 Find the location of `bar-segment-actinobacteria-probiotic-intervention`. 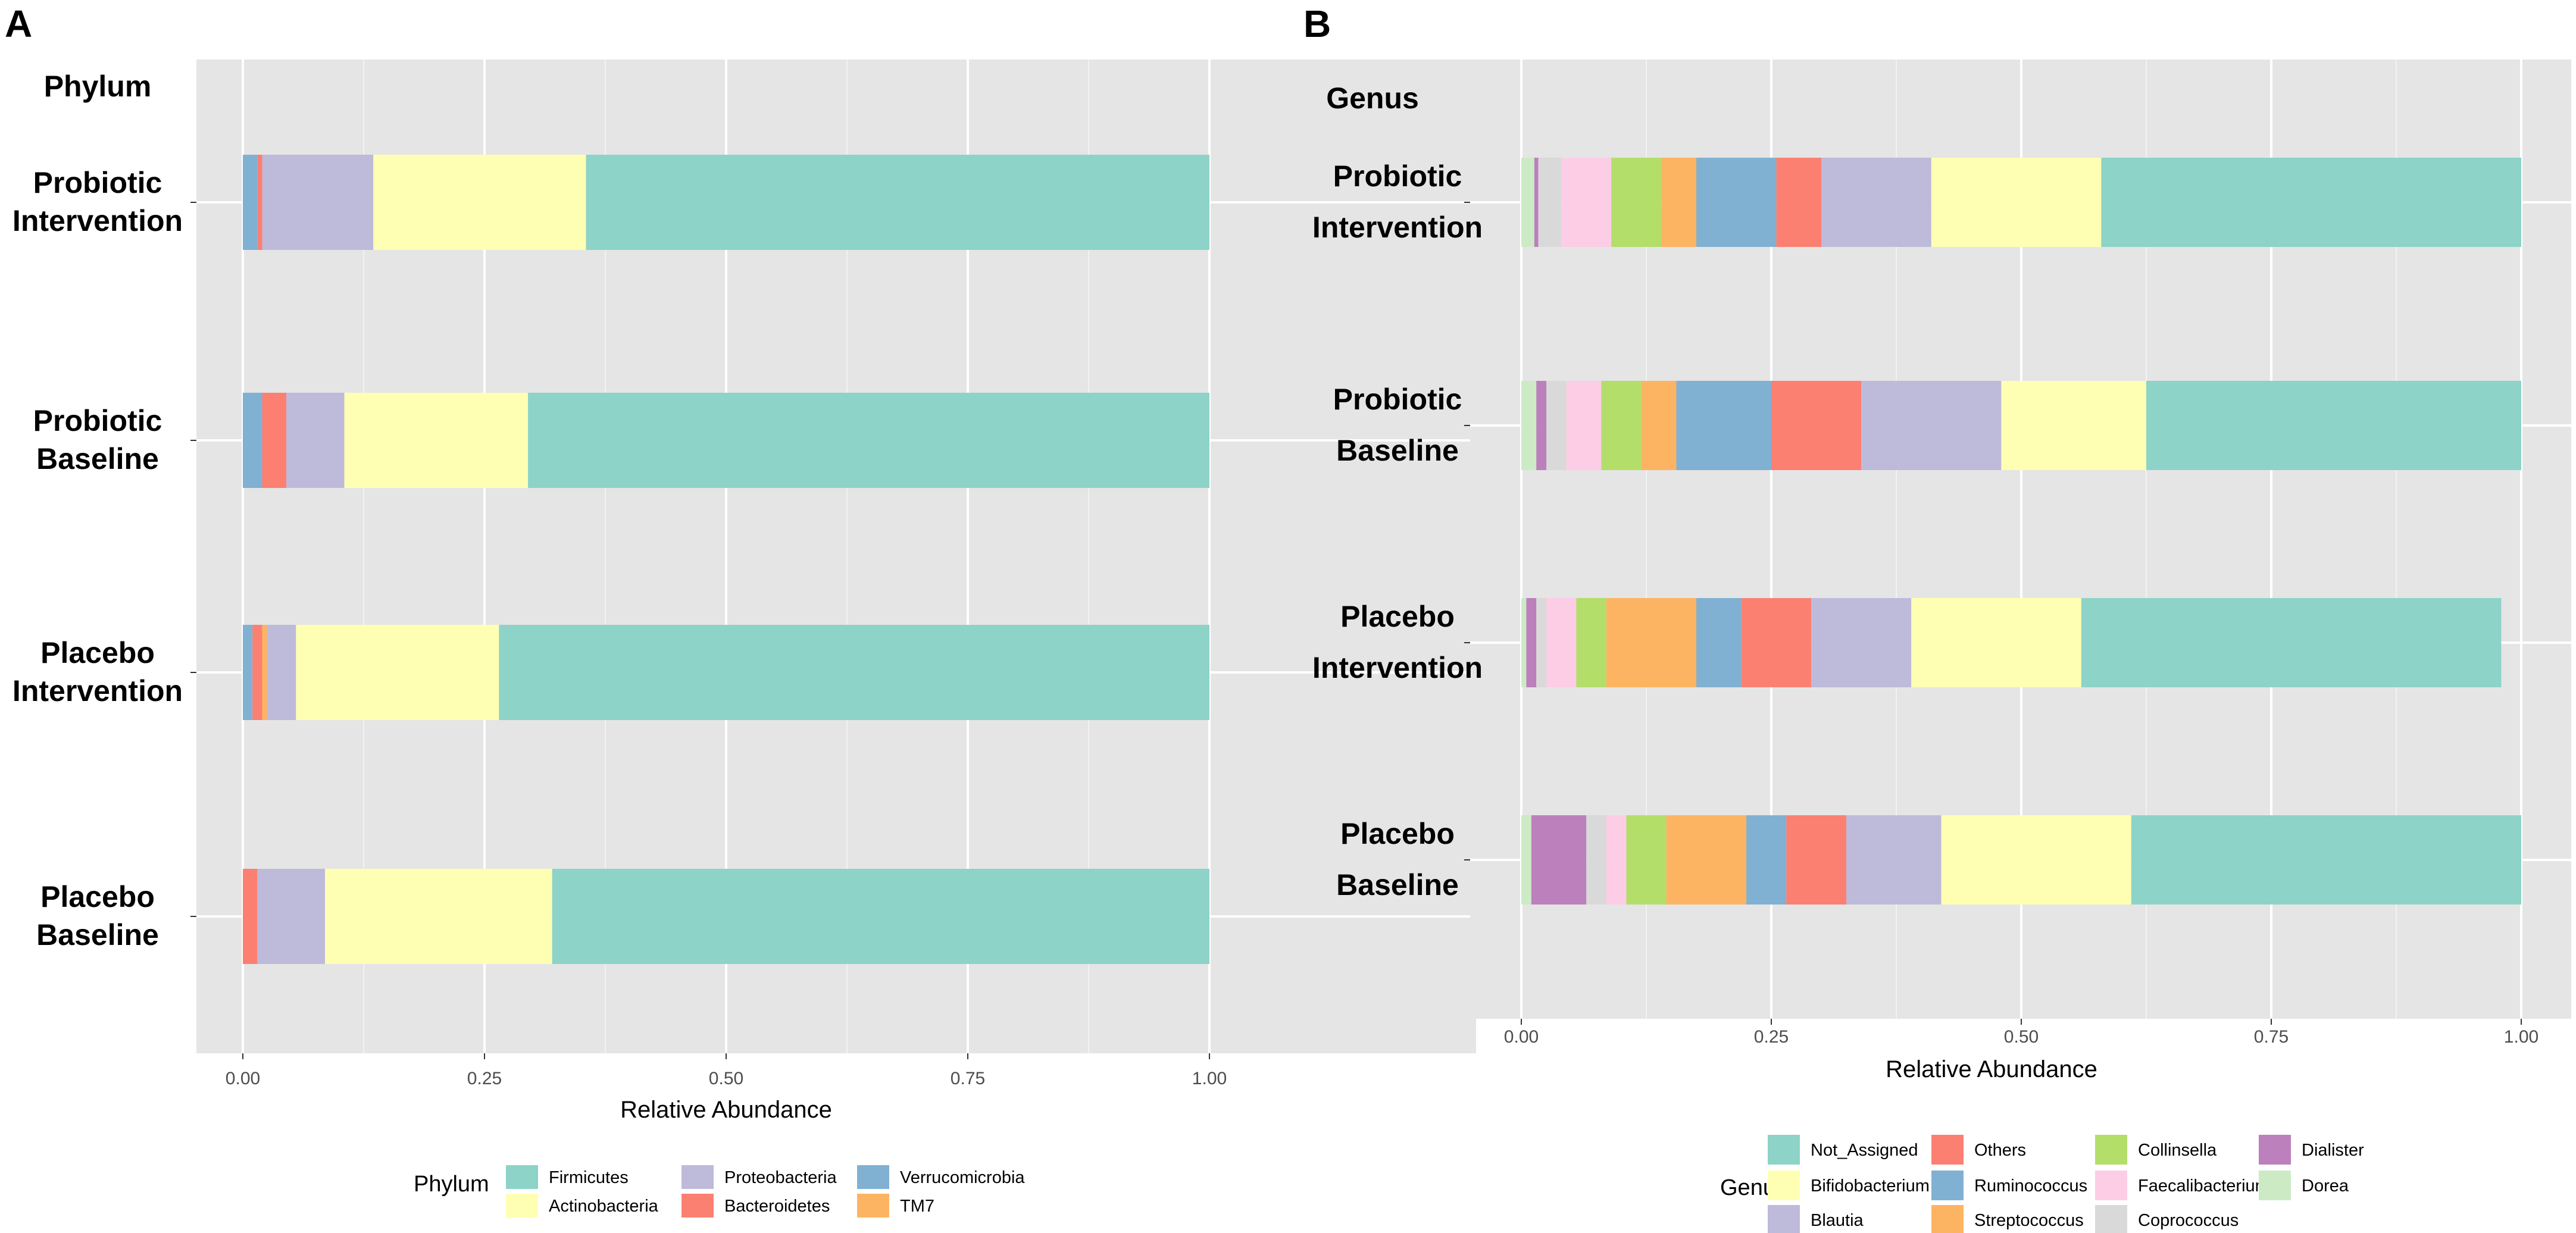

bar-segment-actinobacteria-probiotic-intervention is located at coordinates (479, 202).